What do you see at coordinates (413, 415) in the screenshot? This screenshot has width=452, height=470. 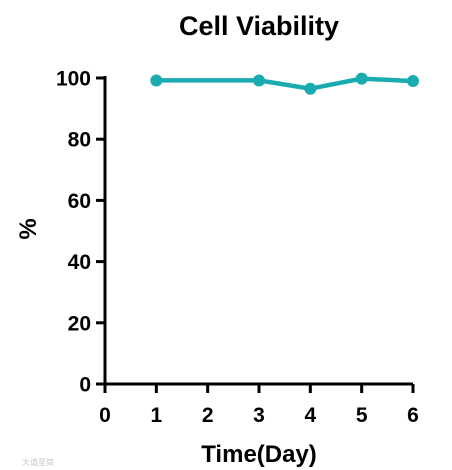 I see `x-tick-label: 6` at bounding box center [413, 415].